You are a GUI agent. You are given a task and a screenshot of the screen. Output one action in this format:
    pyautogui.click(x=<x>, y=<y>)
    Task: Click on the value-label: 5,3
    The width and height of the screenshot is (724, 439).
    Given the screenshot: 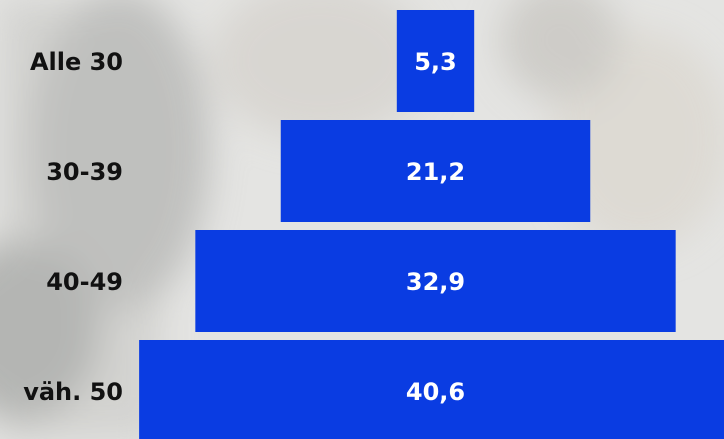 What is the action you would take?
    pyautogui.click(x=435, y=62)
    